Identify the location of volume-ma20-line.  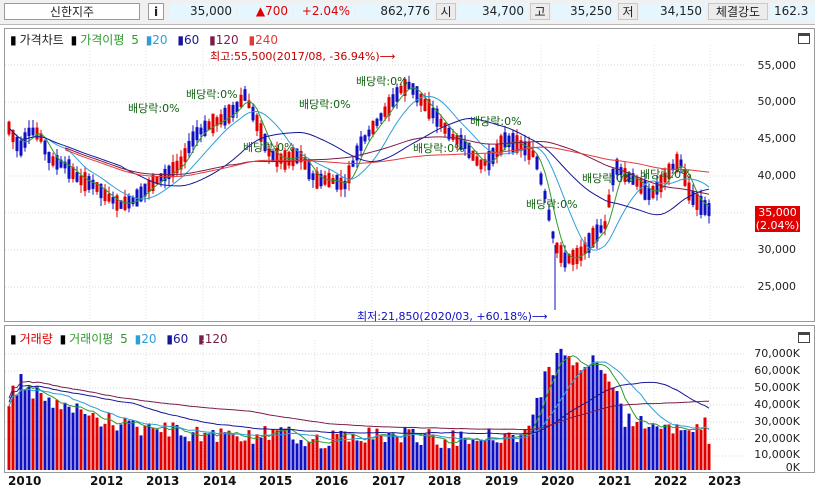
(359, 401).